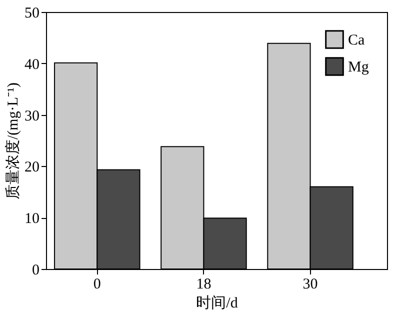  I want to click on x-tick-label: 30, so click(310, 284).